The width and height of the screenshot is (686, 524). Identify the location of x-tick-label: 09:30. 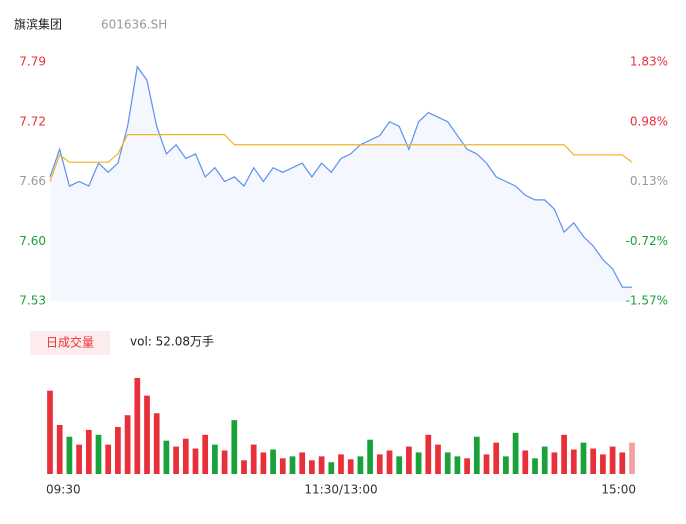
(63, 490).